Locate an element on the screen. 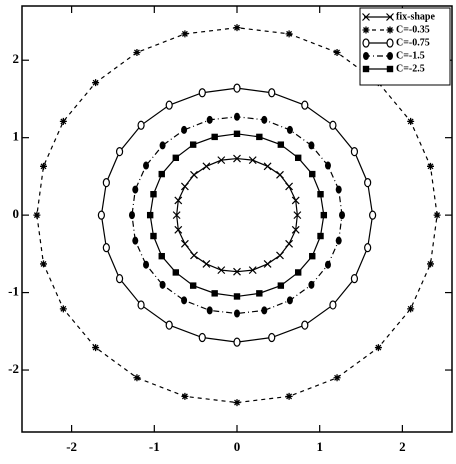  y-tick-label: -2 is located at coordinates (13, 368).